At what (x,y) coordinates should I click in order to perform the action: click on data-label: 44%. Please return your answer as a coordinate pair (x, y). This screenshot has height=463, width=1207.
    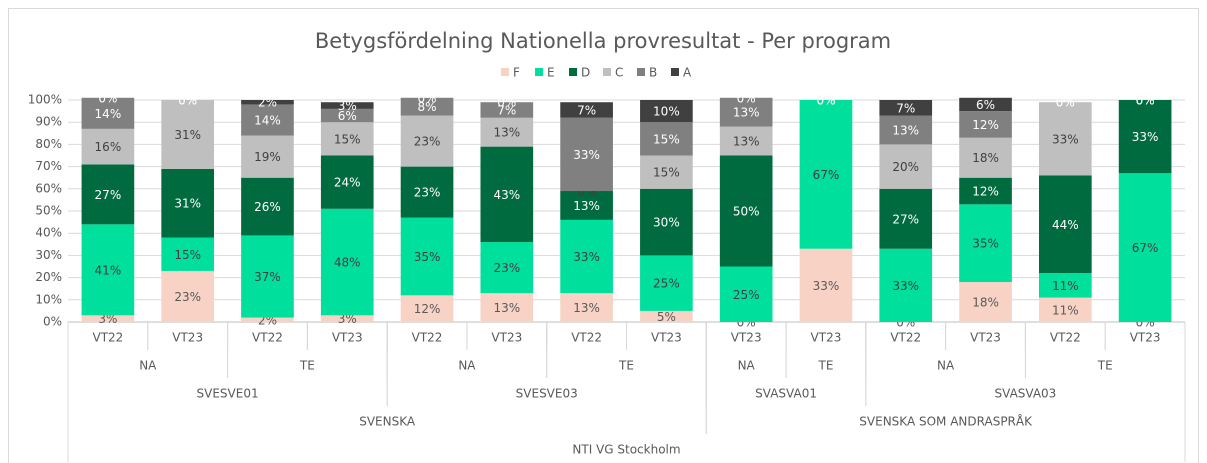
    Looking at the image, I should click on (1065, 225).